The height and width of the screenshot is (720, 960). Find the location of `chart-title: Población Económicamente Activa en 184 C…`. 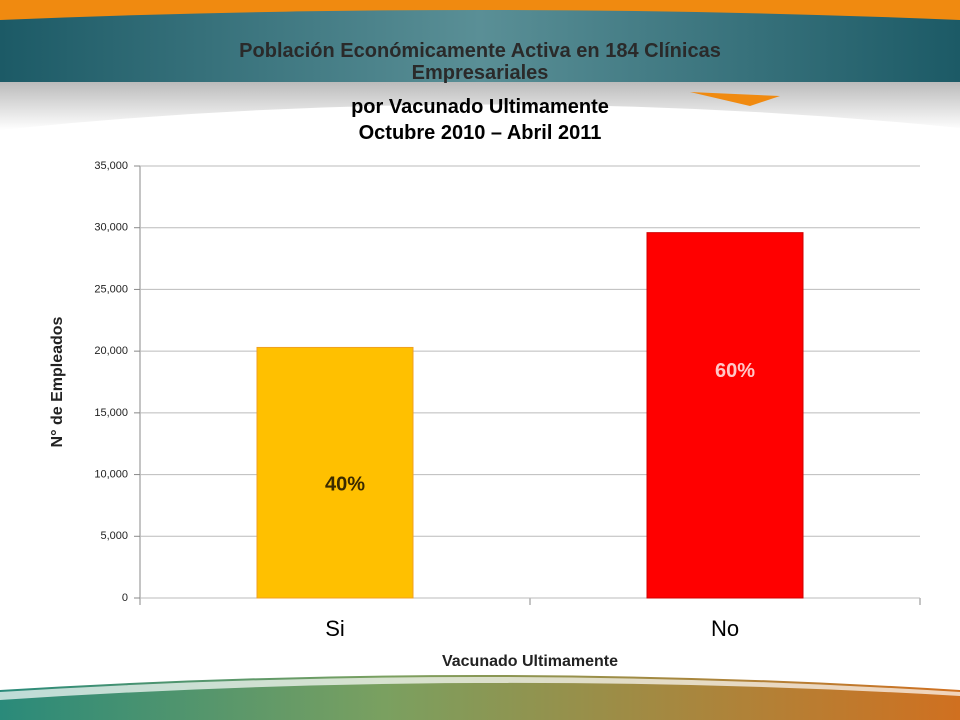

chart-title: Población Económicamente Activa en 184 C… is located at coordinates (480, 62).